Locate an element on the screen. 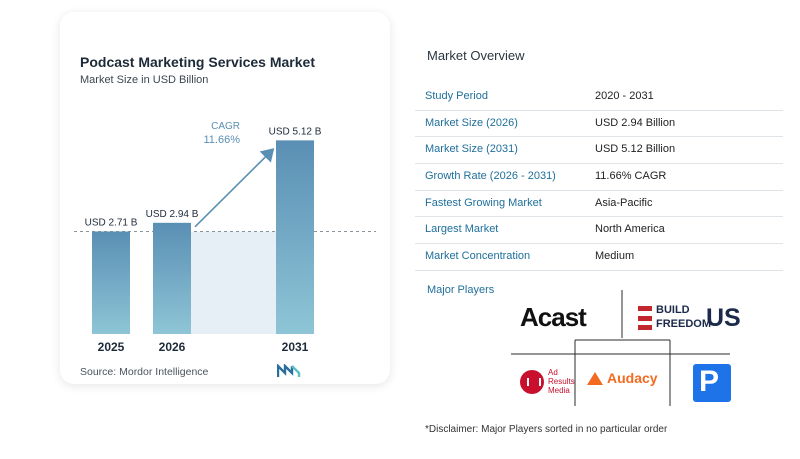 Image resolution: width=800 pixels, height=459 pixels. table-row: Growth Rate (2026 - 2031) 11.66% CAGR is located at coordinates (599, 177).